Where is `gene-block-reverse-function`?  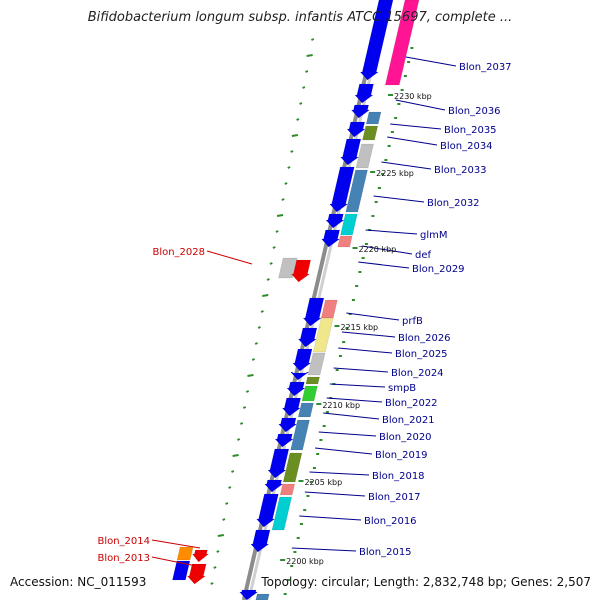
gene-block-reverse-function is located at coordinates (288, 268).